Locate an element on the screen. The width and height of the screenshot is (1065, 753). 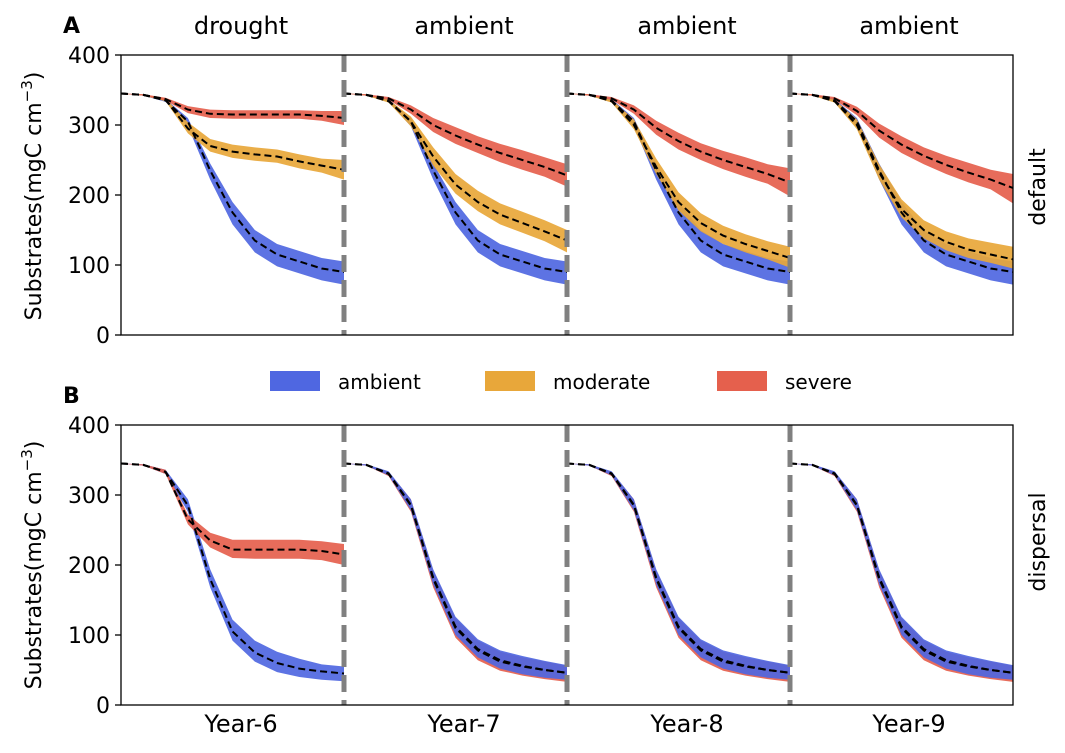
row-label-default: default is located at coordinates (1038, 187).